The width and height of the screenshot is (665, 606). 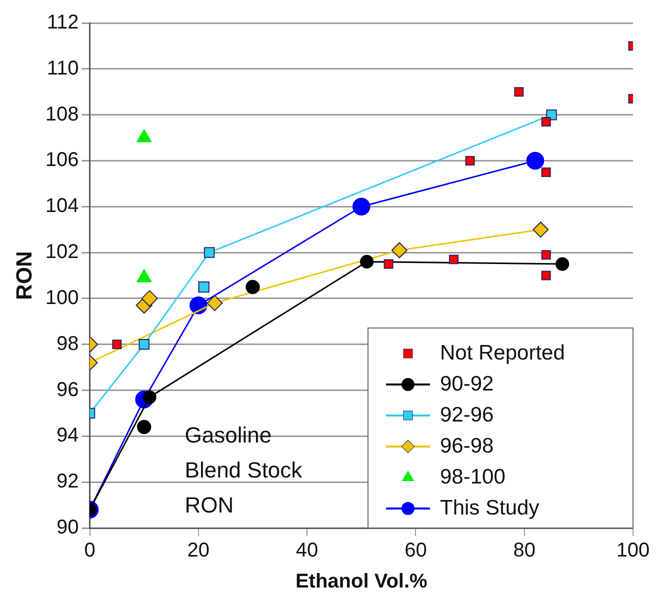 I want to click on y-tick-label: 110, so click(x=62, y=68).